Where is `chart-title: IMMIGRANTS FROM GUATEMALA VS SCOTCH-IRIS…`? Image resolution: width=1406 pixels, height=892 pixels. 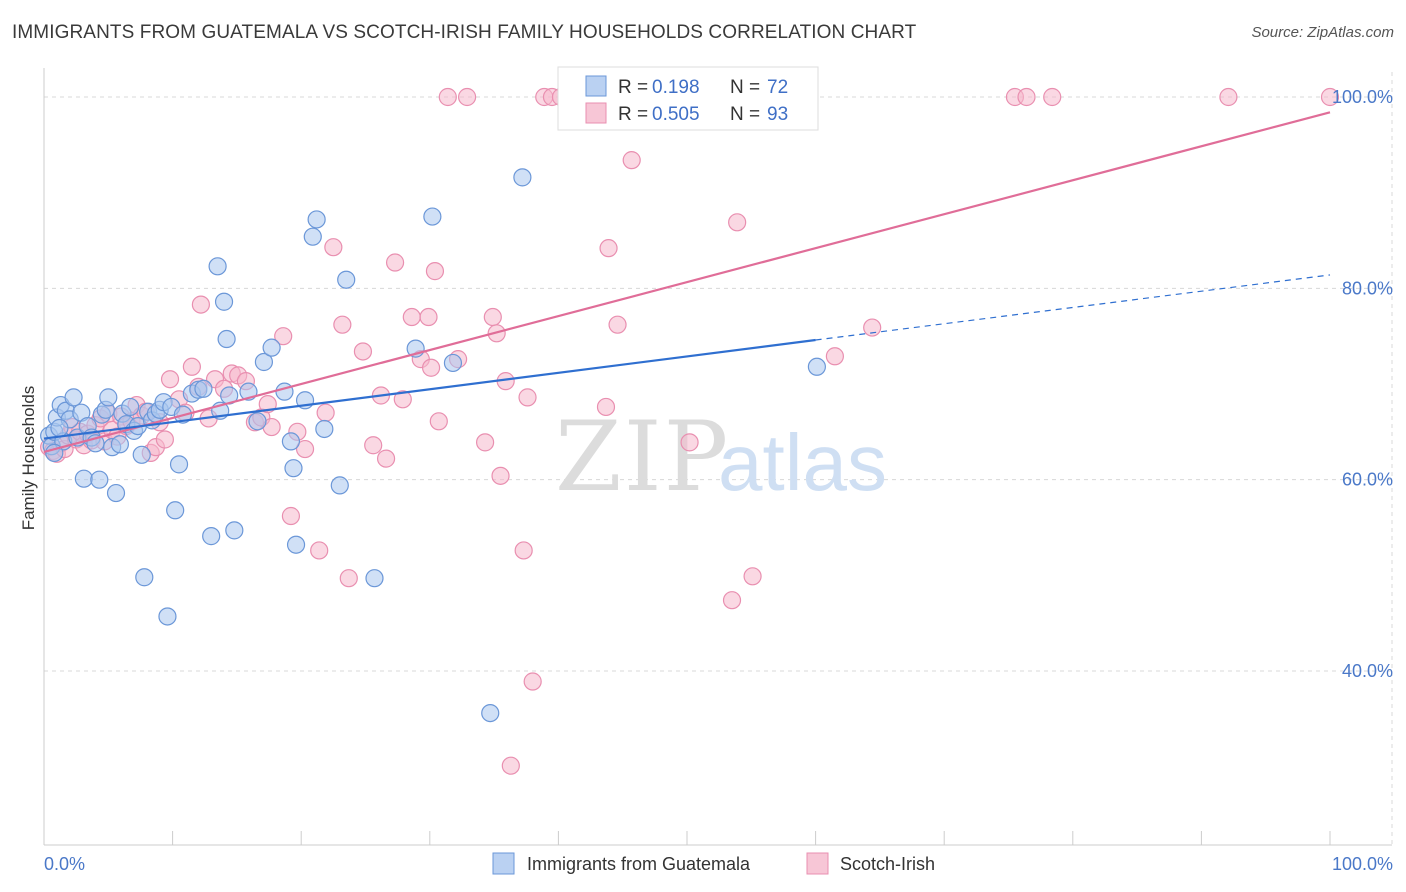
chart-title: IMMIGRANTS FROM GUATEMALA VS SCOTCH-IRIS… is located at coordinates (464, 32).